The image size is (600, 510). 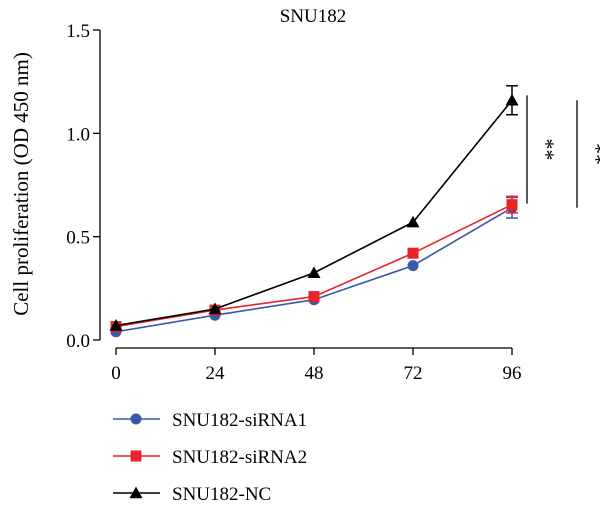 I want to click on significance-annotations: ** **, so click(x=563, y=151).